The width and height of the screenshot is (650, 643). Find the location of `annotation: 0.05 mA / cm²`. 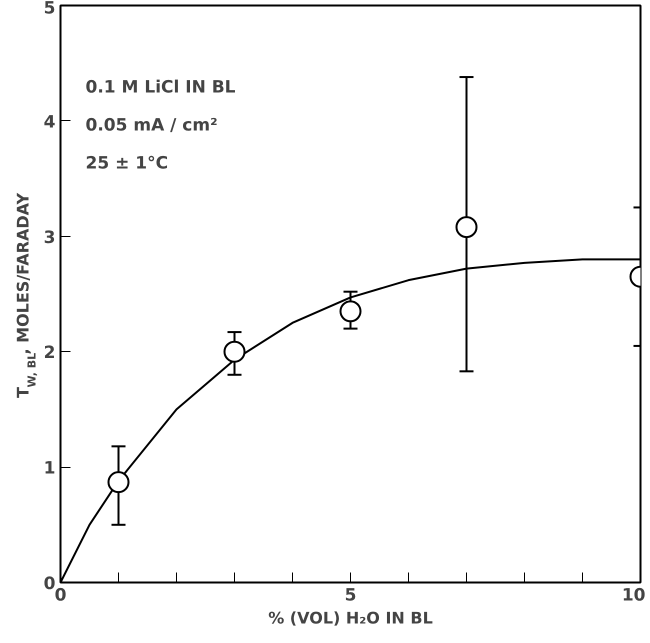

annotation: 0.05 mA / cm² is located at coordinates (152, 126).